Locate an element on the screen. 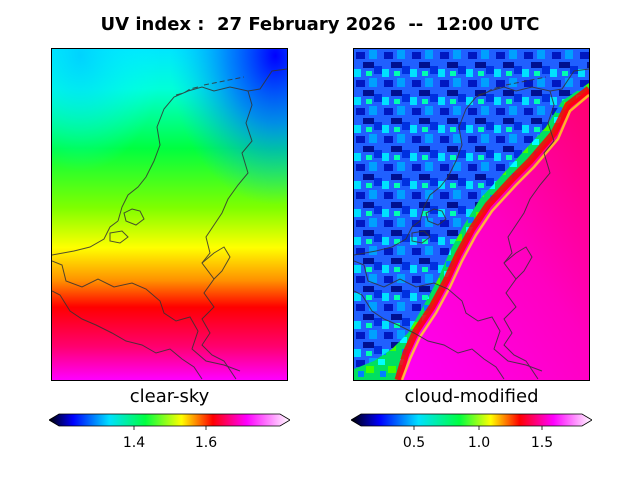 The height and width of the screenshot is (480, 640). colorbar-tick-label: 1.5 is located at coordinates (542, 443).